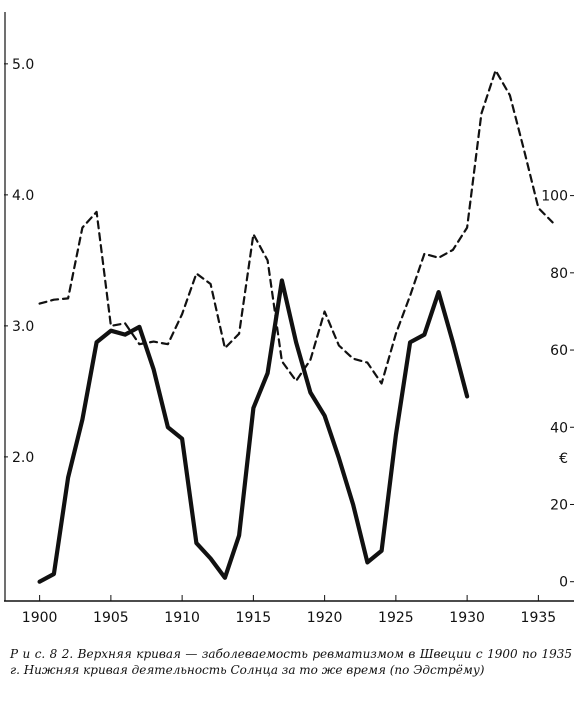 The width and height of the screenshot is (579, 709). What do you see at coordinates (559, 428) in the screenshot?
I see `right-tick-label: 40` at bounding box center [559, 428].